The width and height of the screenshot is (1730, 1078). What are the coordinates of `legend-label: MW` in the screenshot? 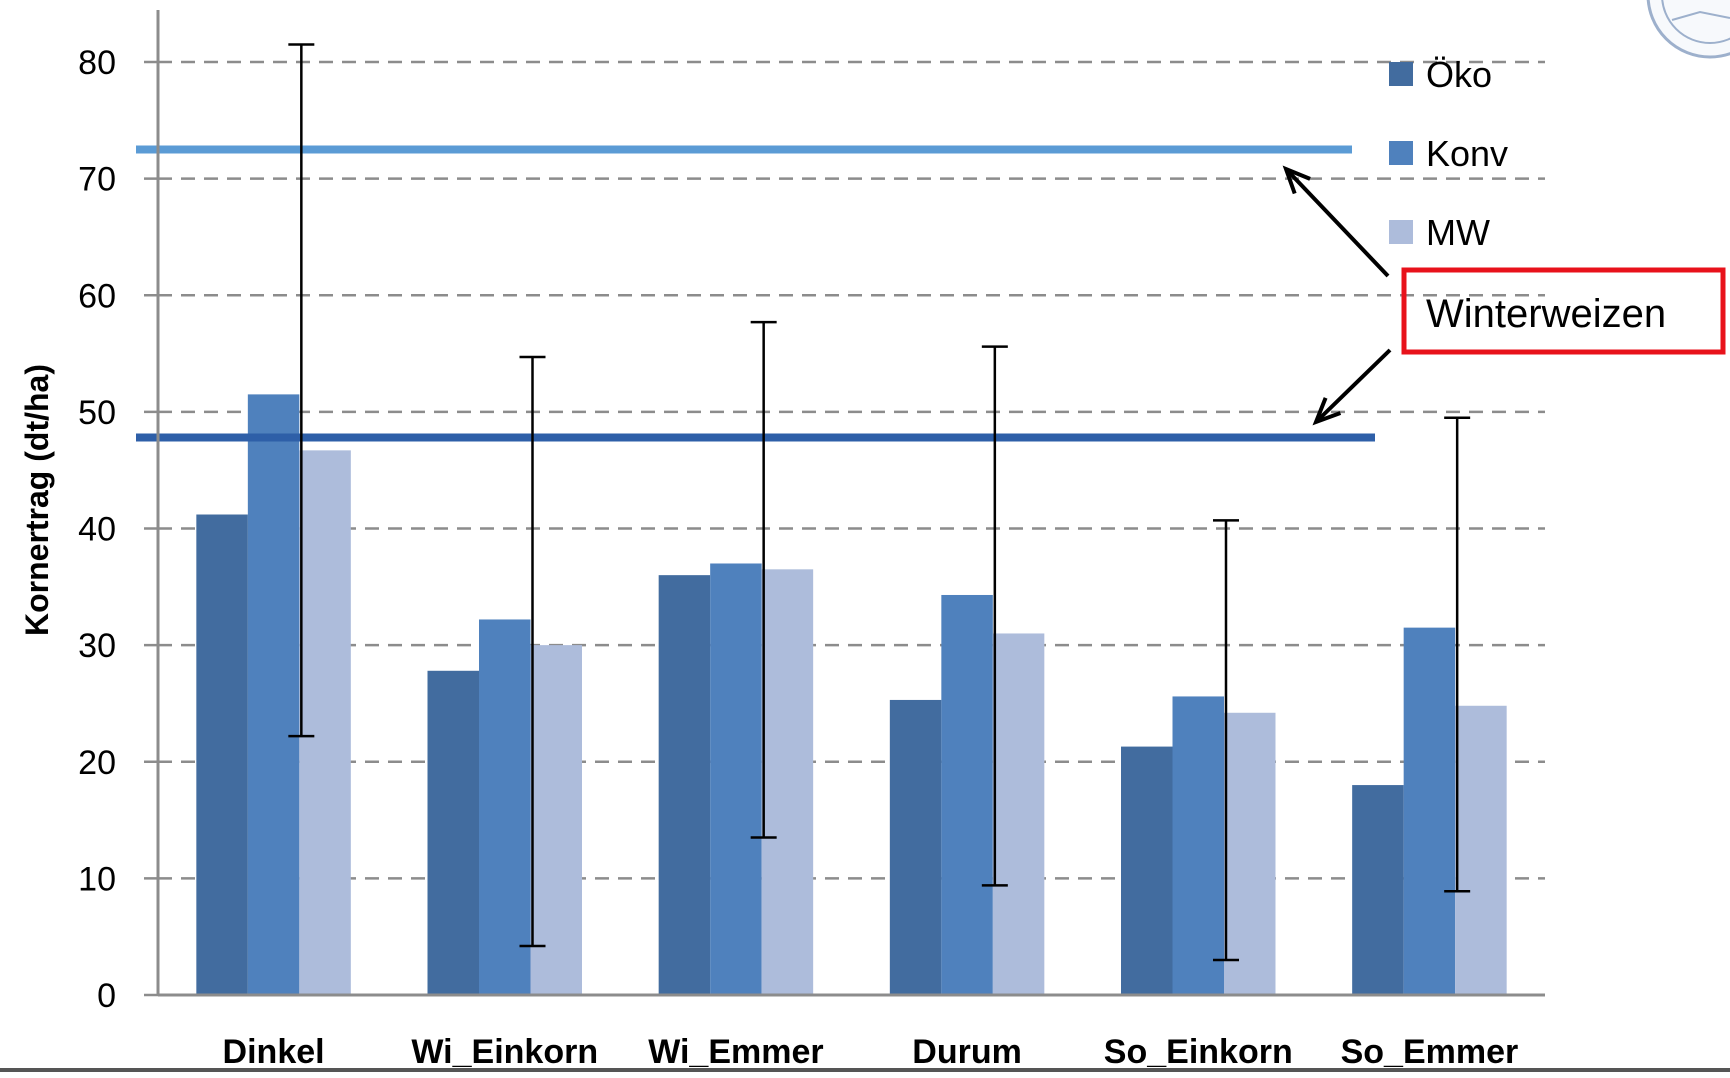 It's located at (1458, 232).